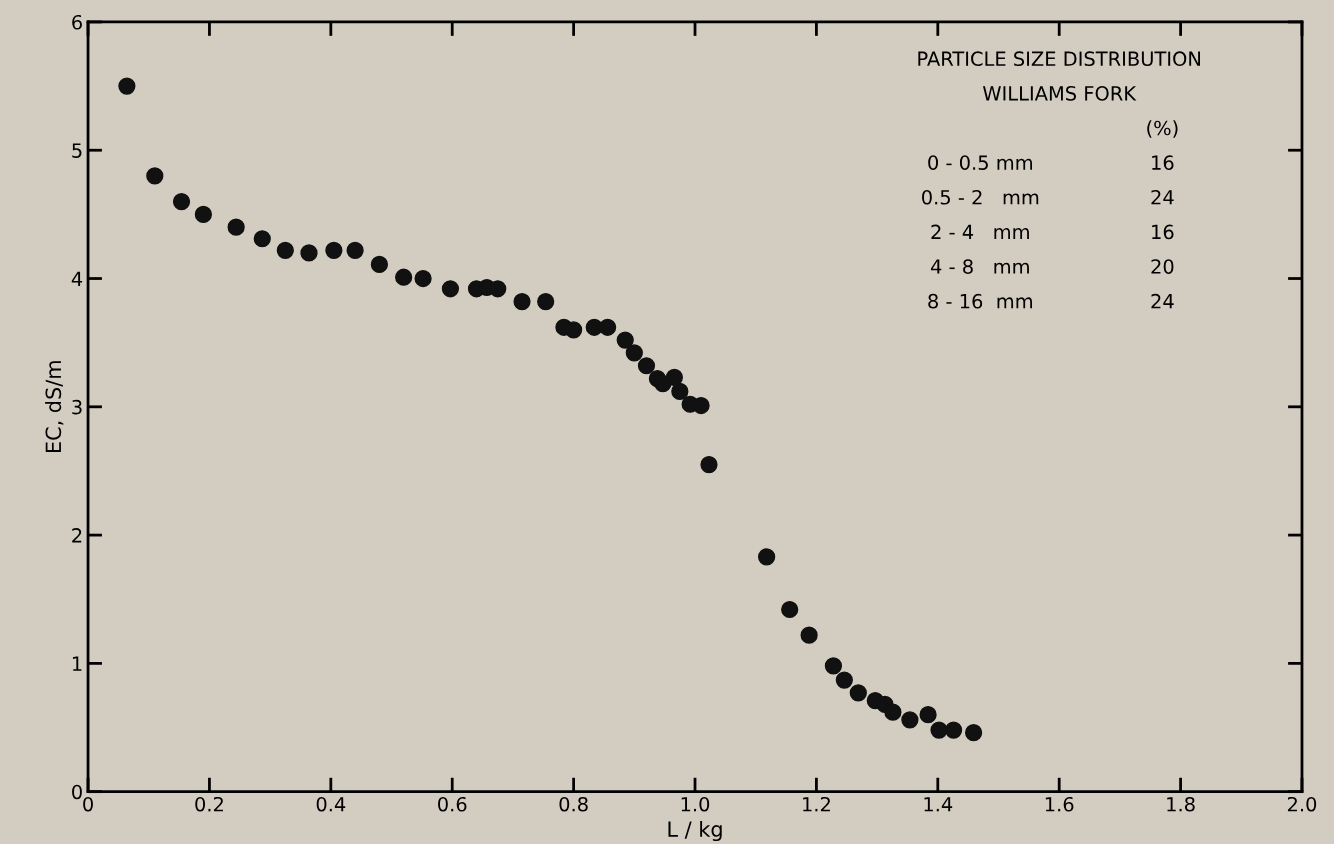 The image size is (1334, 844). Describe the element at coordinates (816, 804) in the screenshot. I see `x-tick-label: 1.2` at that location.